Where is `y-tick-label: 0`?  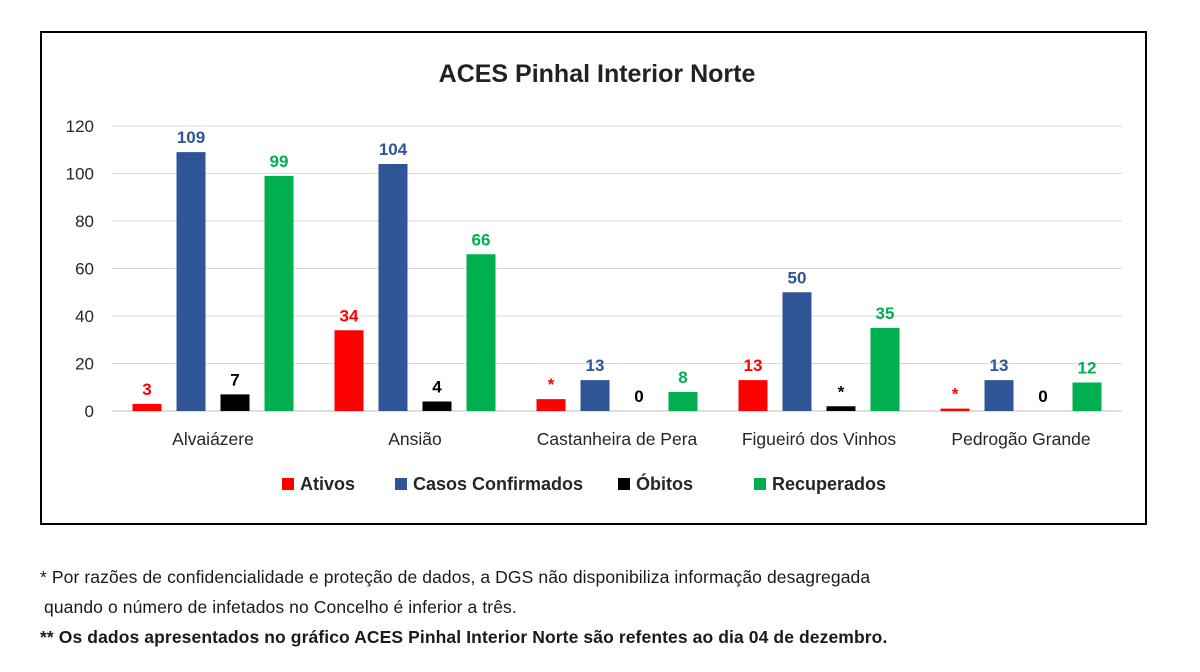 y-tick-label: 0 is located at coordinates (89, 411).